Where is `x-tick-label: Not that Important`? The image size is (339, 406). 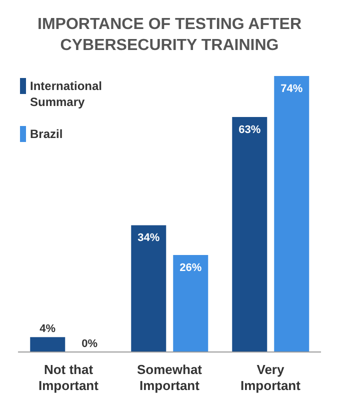
x-tick-label: Not that Important is located at coordinates (69, 377).